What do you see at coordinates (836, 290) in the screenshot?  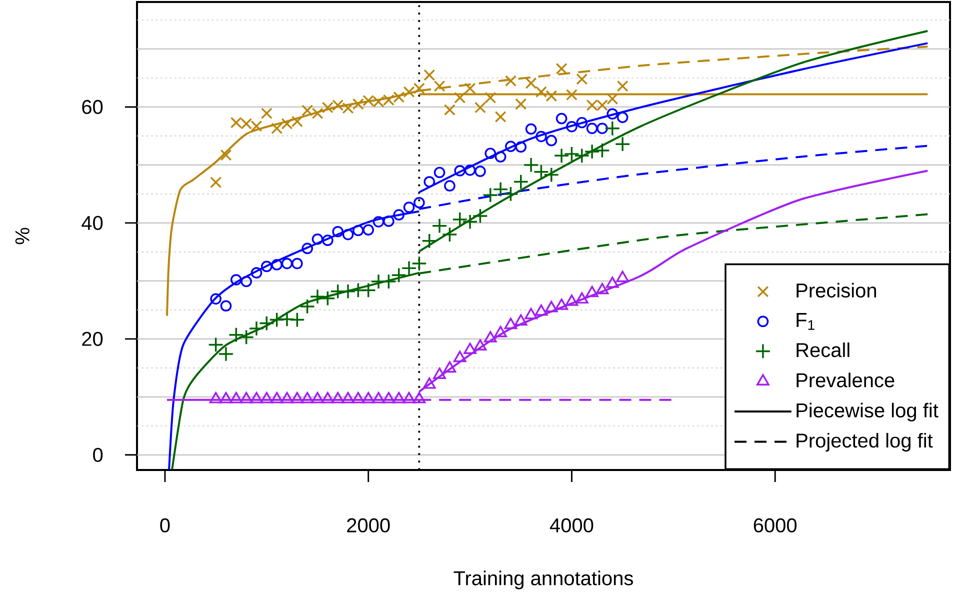 I see `legend-label: Precision` at bounding box center [836, 290].